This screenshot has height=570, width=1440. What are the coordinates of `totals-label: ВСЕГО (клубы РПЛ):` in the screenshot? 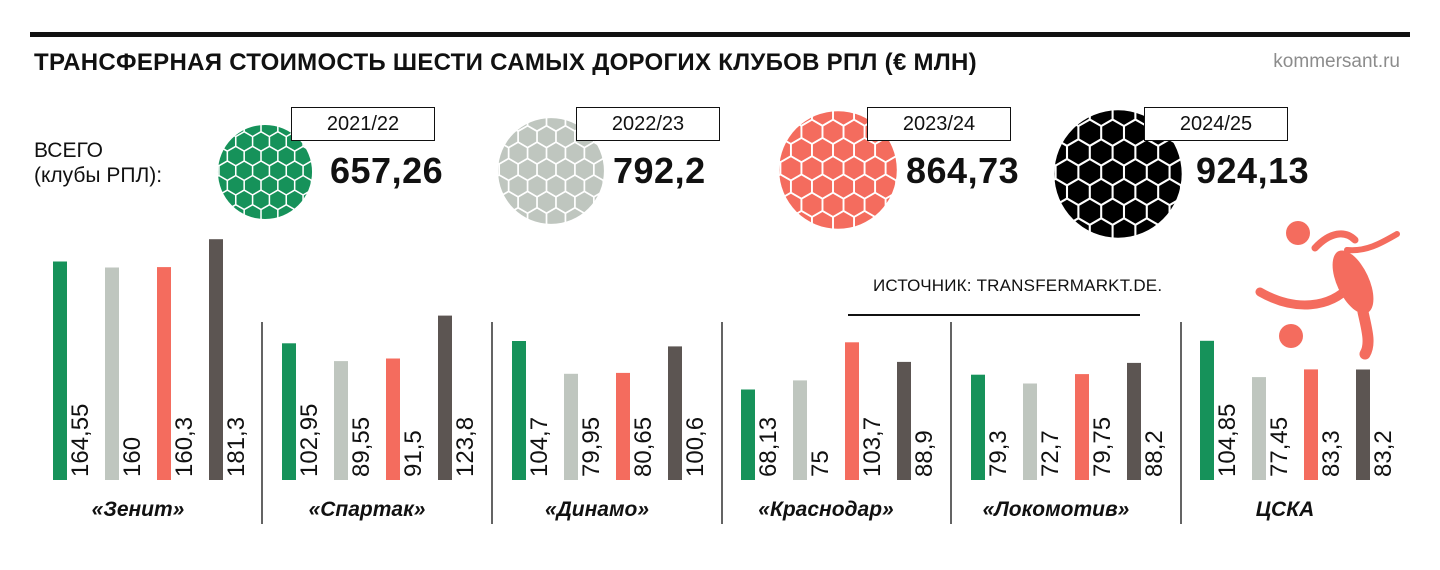 It's located at (98, 163).